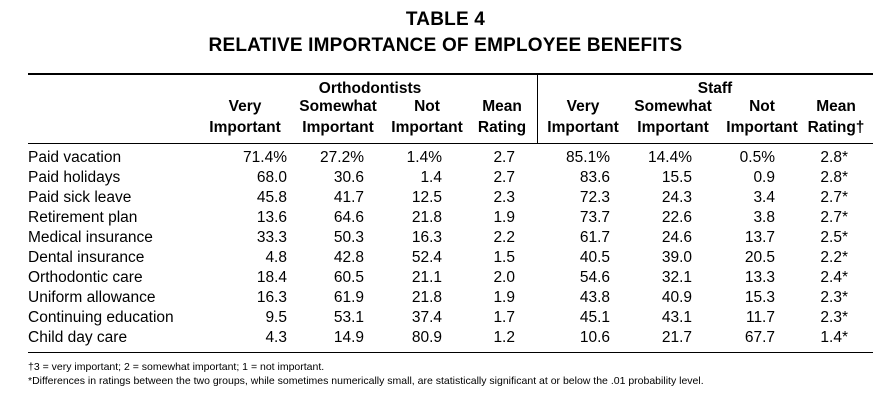 The height and width of the screenshot is (416, 891). Describe the element at coordinates (348, 337) in the screenshot. I see `orthodontist-value-cell: 14.9` at that location.